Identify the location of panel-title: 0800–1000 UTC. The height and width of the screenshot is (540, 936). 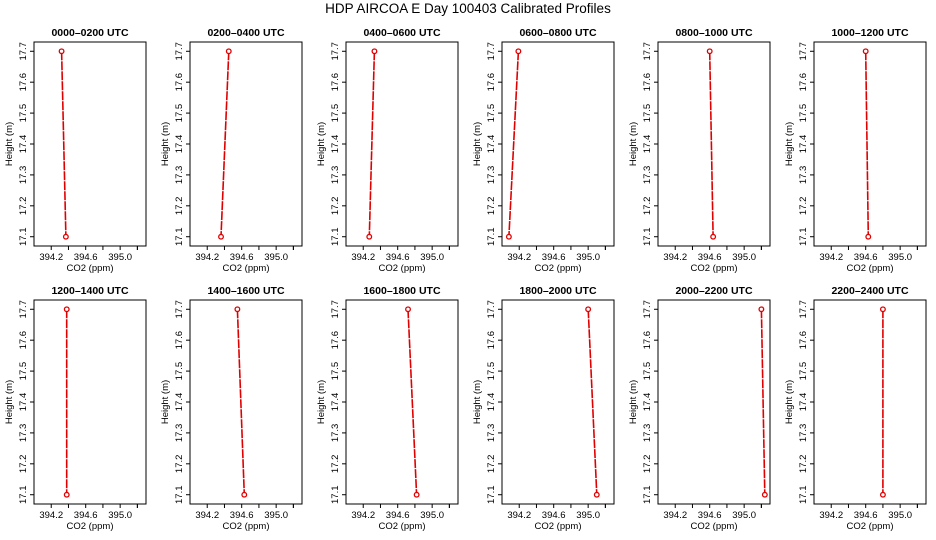
(713, 33).